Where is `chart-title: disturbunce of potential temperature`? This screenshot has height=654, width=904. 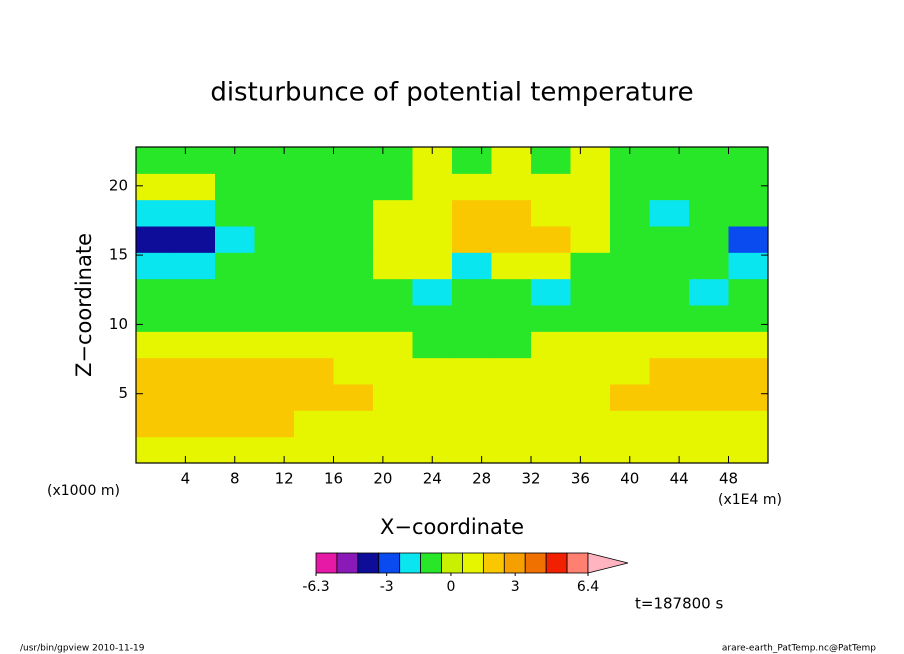
chart-title: disturbunce of potential temperature is located at coordinates (451, 93).